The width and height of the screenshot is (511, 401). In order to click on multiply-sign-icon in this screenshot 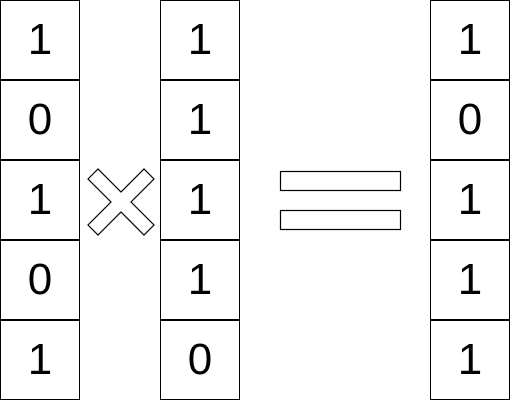, I will do `click(121, 202)`.